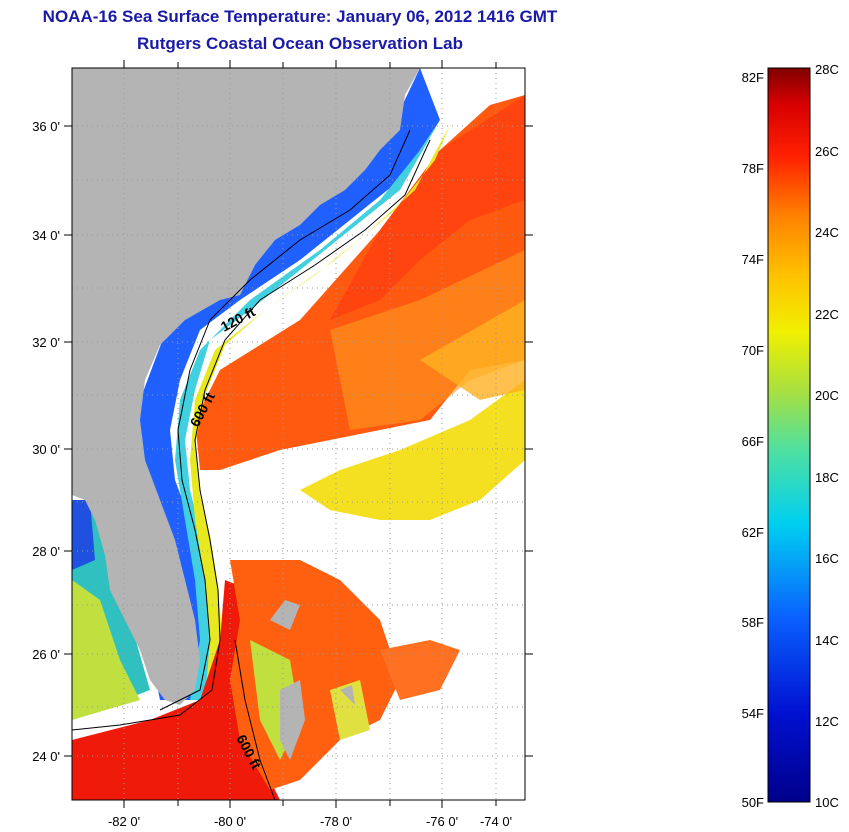  Describe the element at coordinates (827, 558) in the screenshot. I see `c-label: 16C` at that location.